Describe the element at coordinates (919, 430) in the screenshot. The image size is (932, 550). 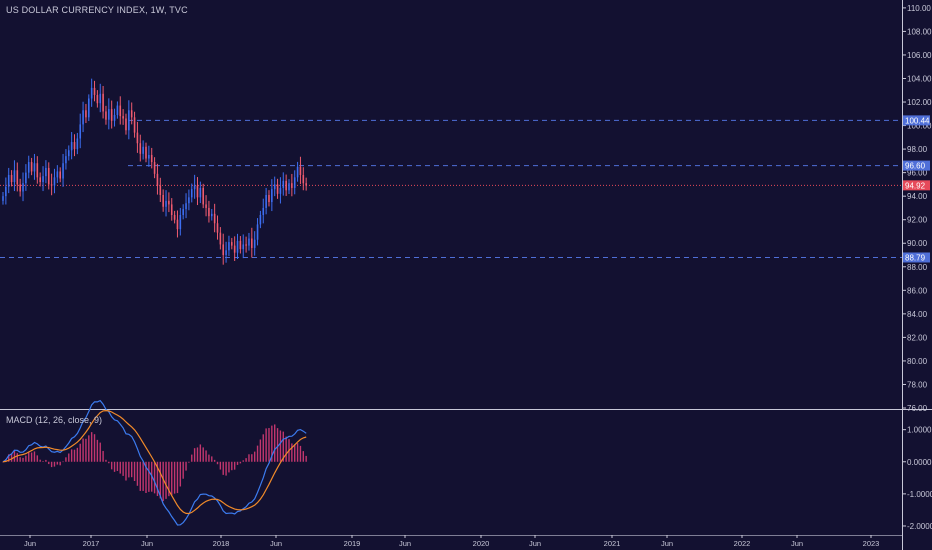
I see `macd-tick-label: 1.0000` at that location.